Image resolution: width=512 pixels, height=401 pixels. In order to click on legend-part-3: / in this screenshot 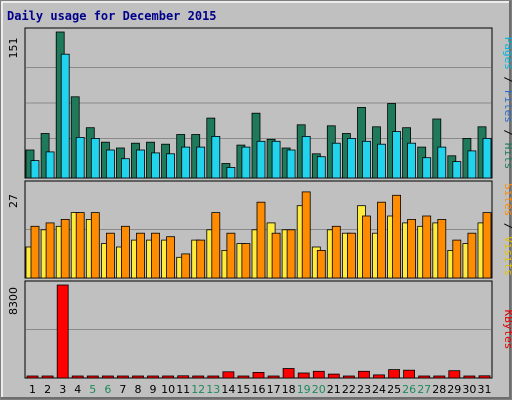, I will do `click(507, 133)`.